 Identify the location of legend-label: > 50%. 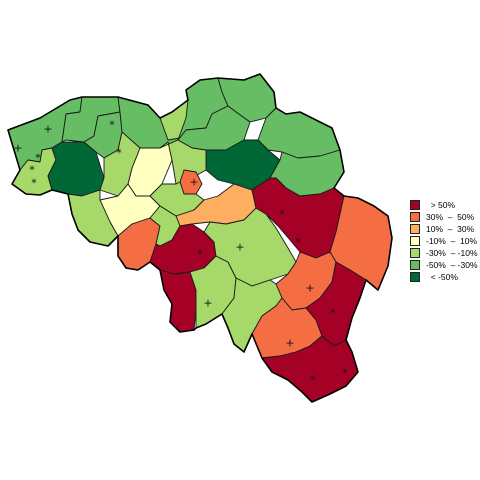
(441, 205).